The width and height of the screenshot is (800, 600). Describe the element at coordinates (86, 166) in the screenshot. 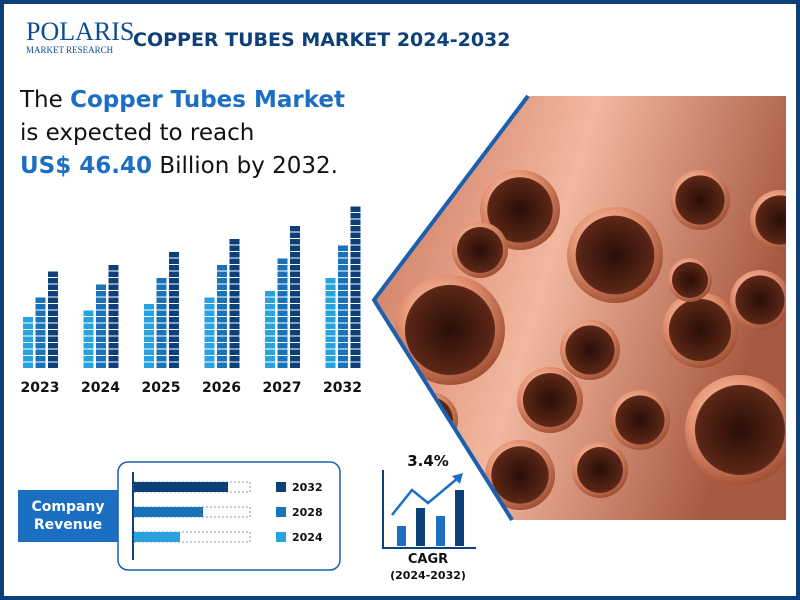

I see `headline-amount: US$ 46.40` at that location.